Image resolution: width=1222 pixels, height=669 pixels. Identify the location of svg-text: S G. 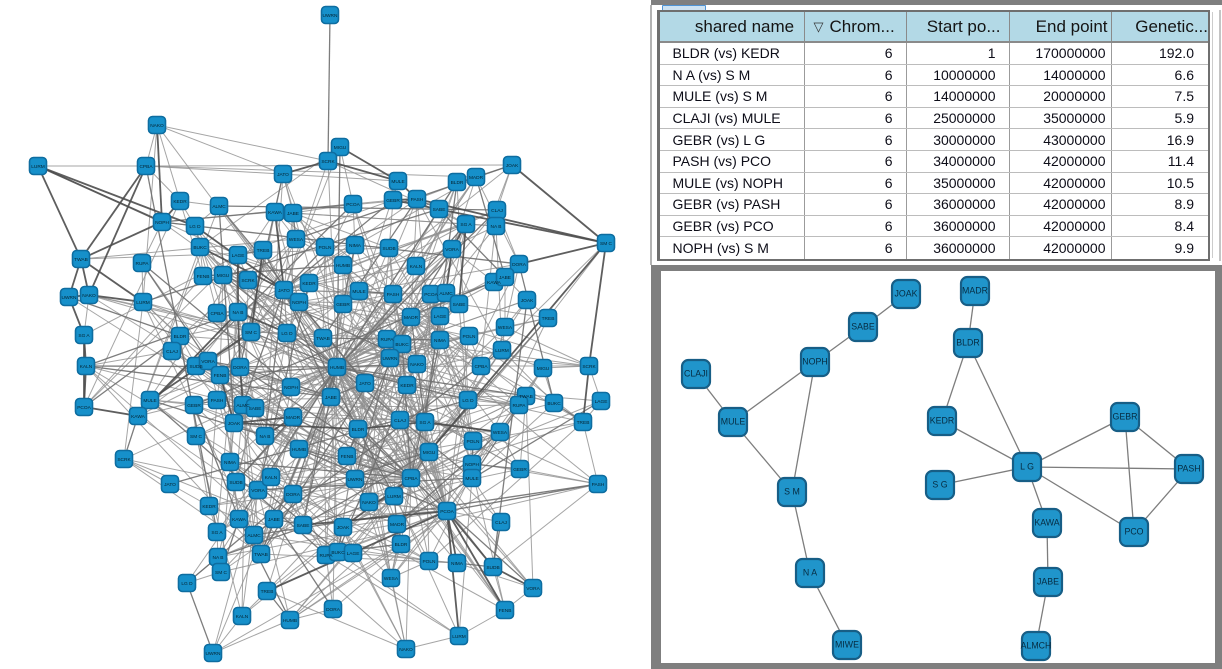
(939, 485).